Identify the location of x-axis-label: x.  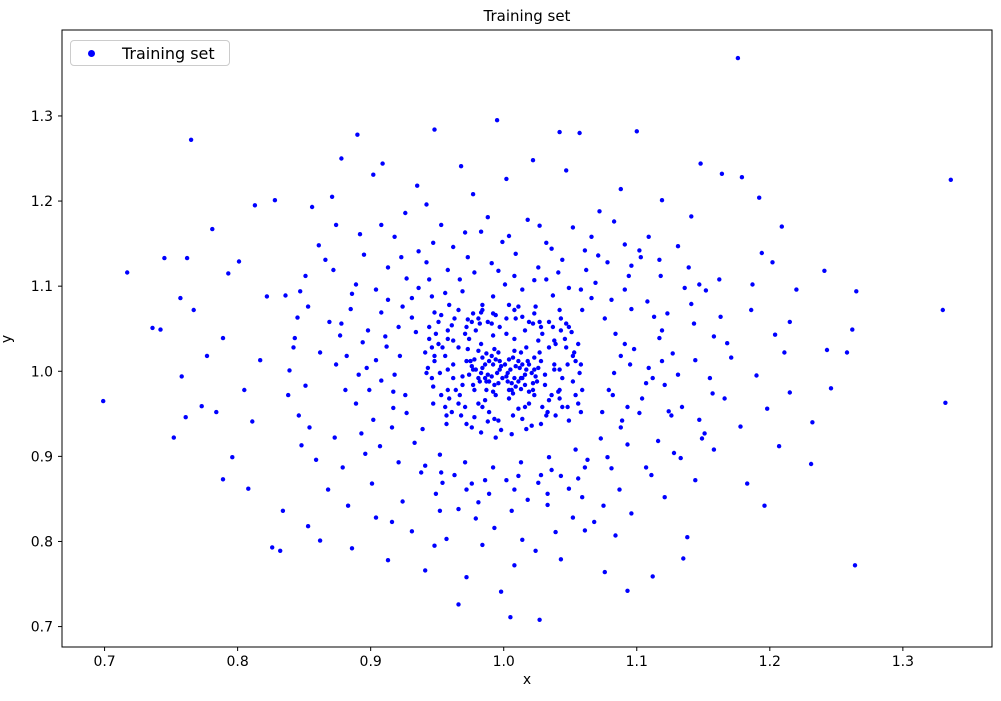
(527, 680).